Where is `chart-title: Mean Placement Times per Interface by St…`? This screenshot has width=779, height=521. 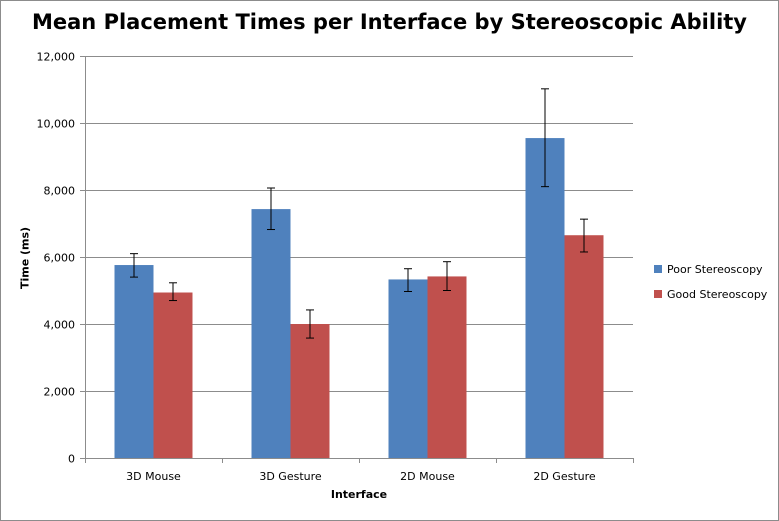 chart-title: Mean Placement Times per Interface by St… is located at coordinates (389, 22).